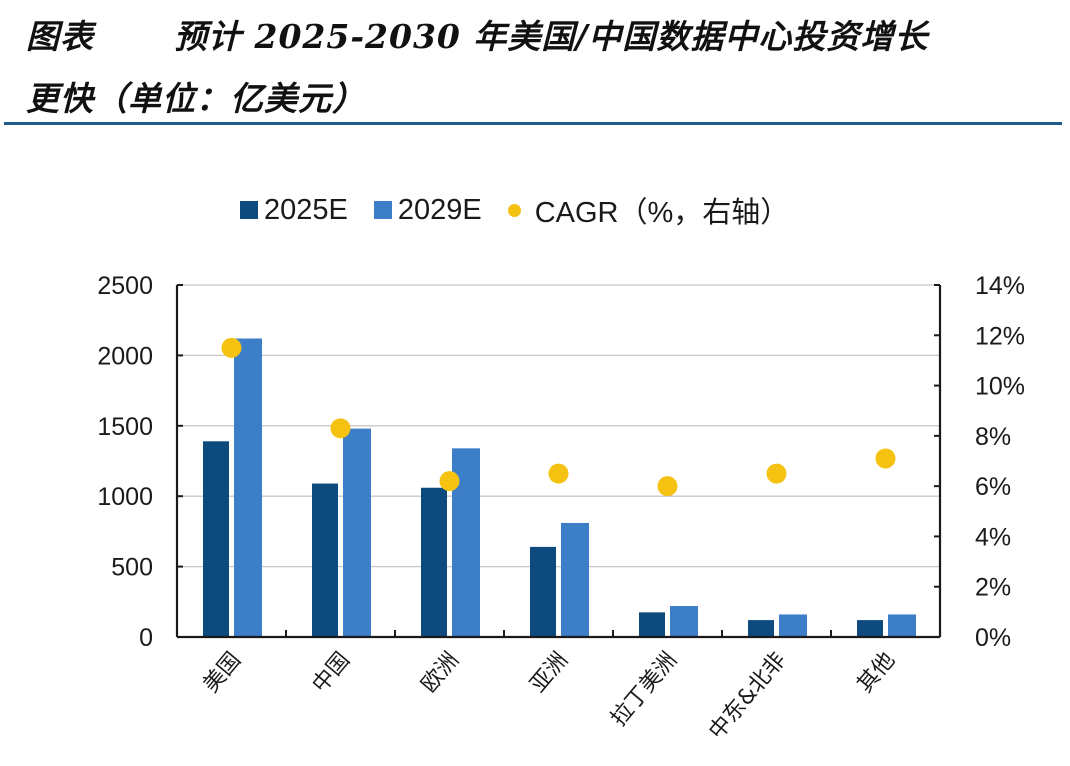  I want to click on category-label: 拉丁美洲, so click(644, 689).